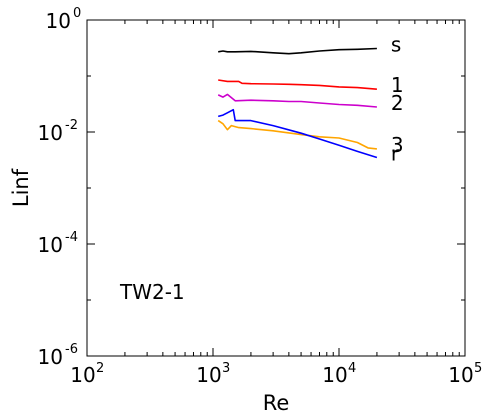 Image resolution: width=500 pixels, height=419 pixels. What do you see at coordinates (396, 44) in the screenshot?
I see `series-label-s: s` at bounding box center [396, 44].